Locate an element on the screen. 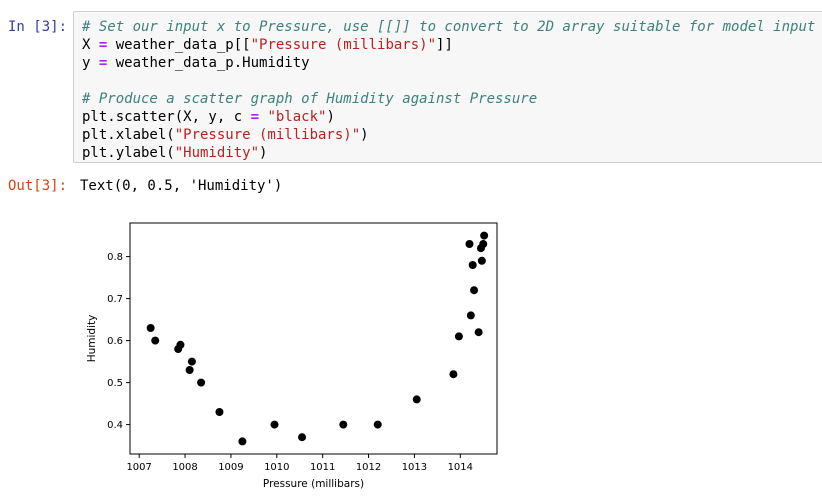 The width and height of the screenshot is (822, 501). y-axis-label: Humidity is located at coordinates (92, 339).